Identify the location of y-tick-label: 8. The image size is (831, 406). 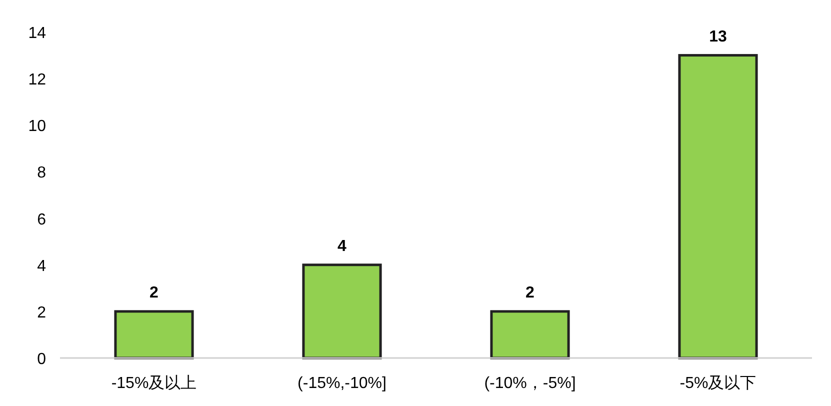
(41, 173).